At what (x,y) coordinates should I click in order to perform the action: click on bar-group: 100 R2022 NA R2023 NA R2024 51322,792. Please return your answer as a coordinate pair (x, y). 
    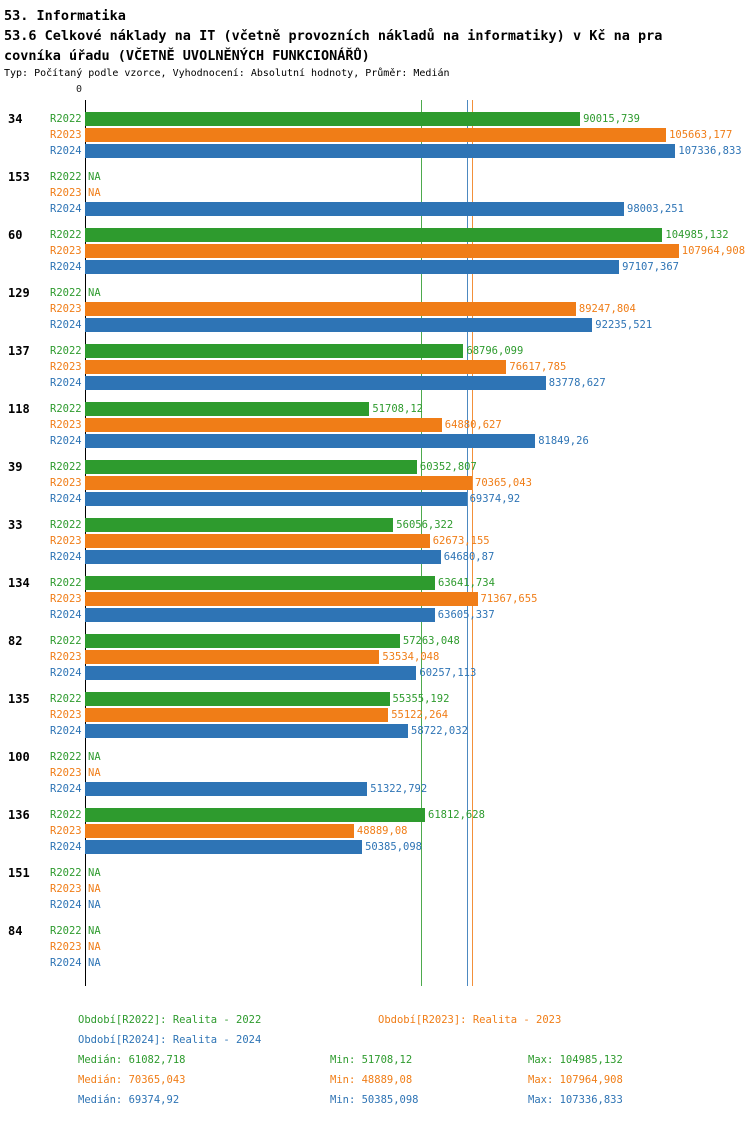
    Looking at the image, I should click on (375, 773).